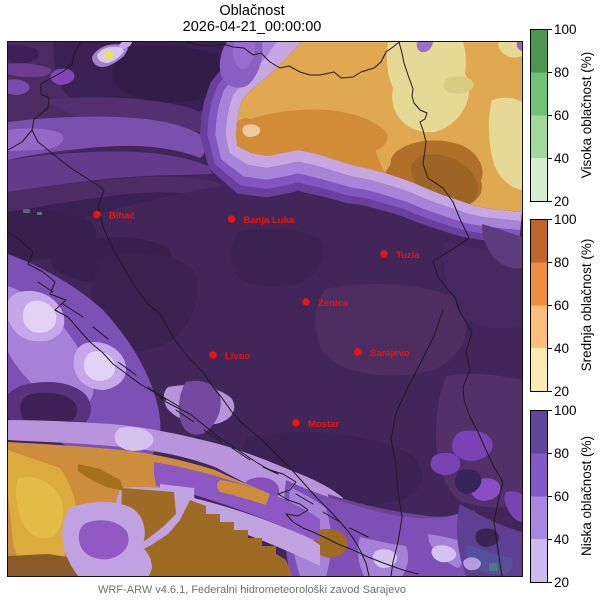 The width and height of the screenshot is (600, 600). What do you see at coordinates (122, 216) in the screenshot?
I see `svg-text: Bihać` at bounding box center [122, 216].